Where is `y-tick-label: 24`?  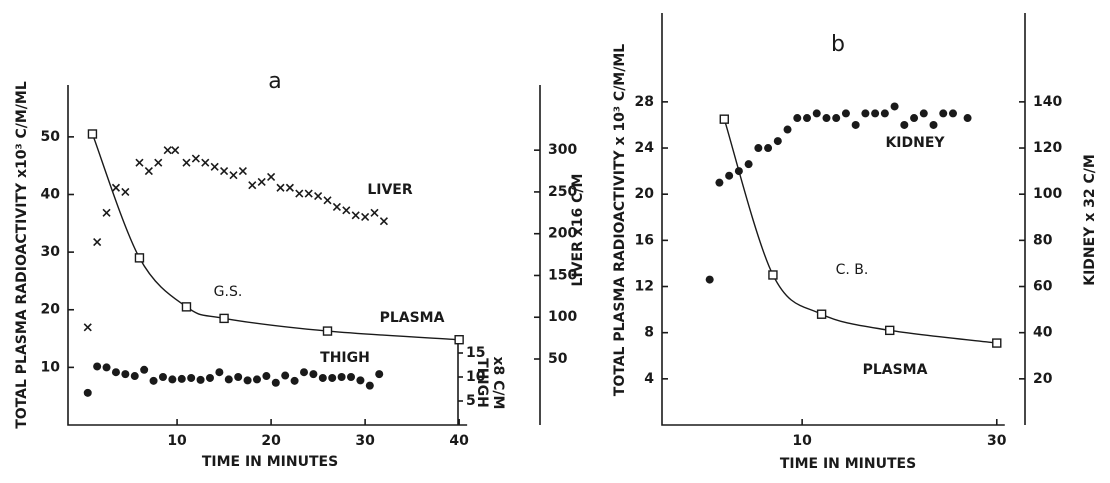
y-tick-label: 24 is located at coordinates (645, 148).